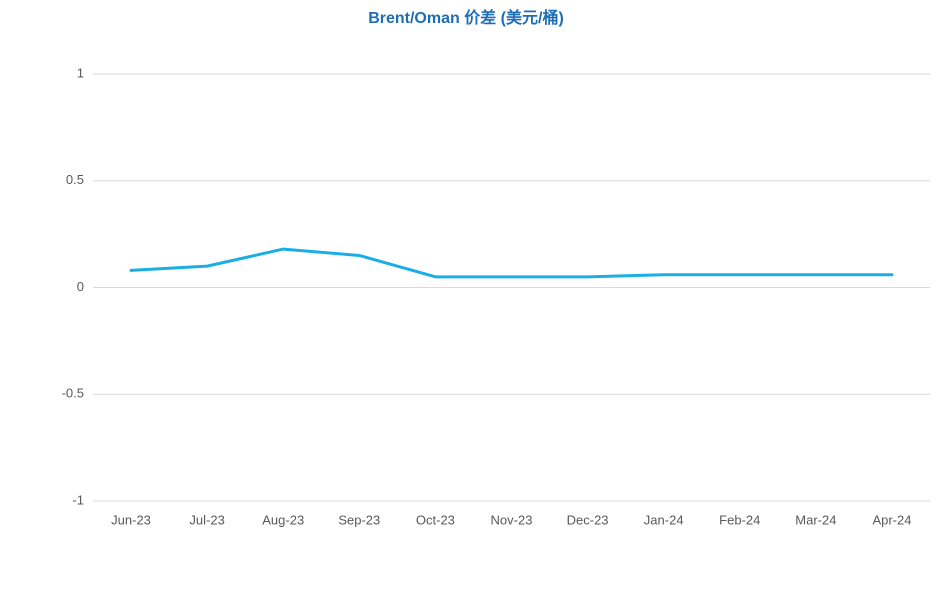  What do you see at coordinates (206, 519) in the screenshot?
I see `x-tick-label: Jul-23` at bounding box center [206, 519].